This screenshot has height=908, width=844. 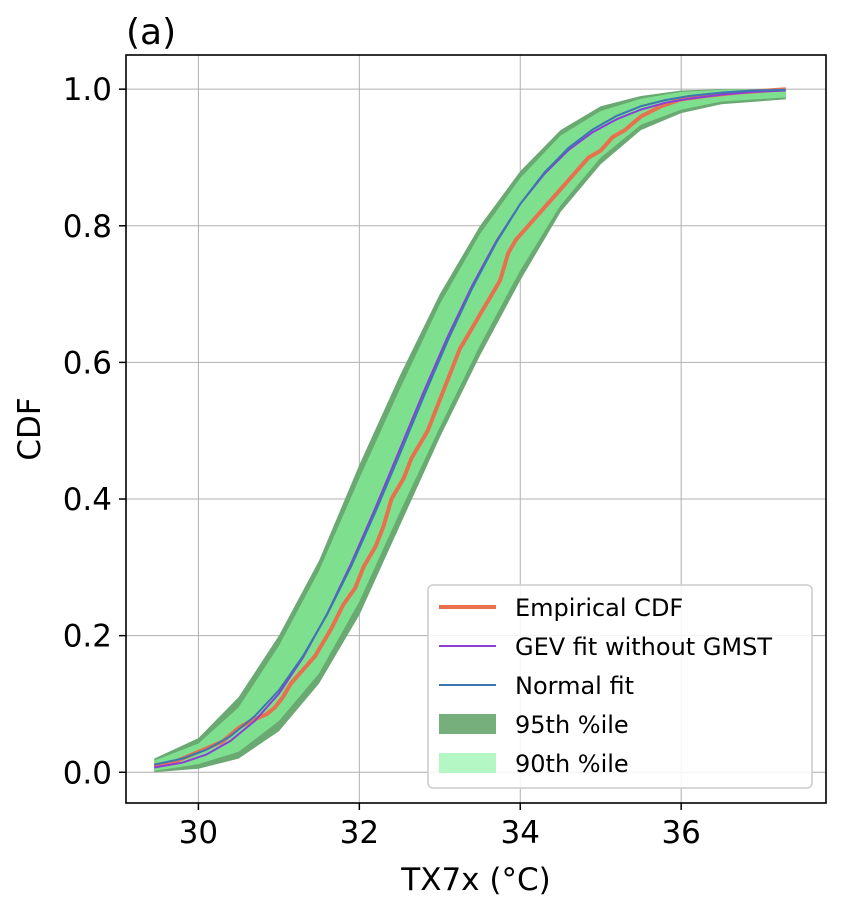 What do you see at coordinates (572, 725) in the screenshot?
I see `legend-label-95: 95th %ile` at bounding box center [572, 725].